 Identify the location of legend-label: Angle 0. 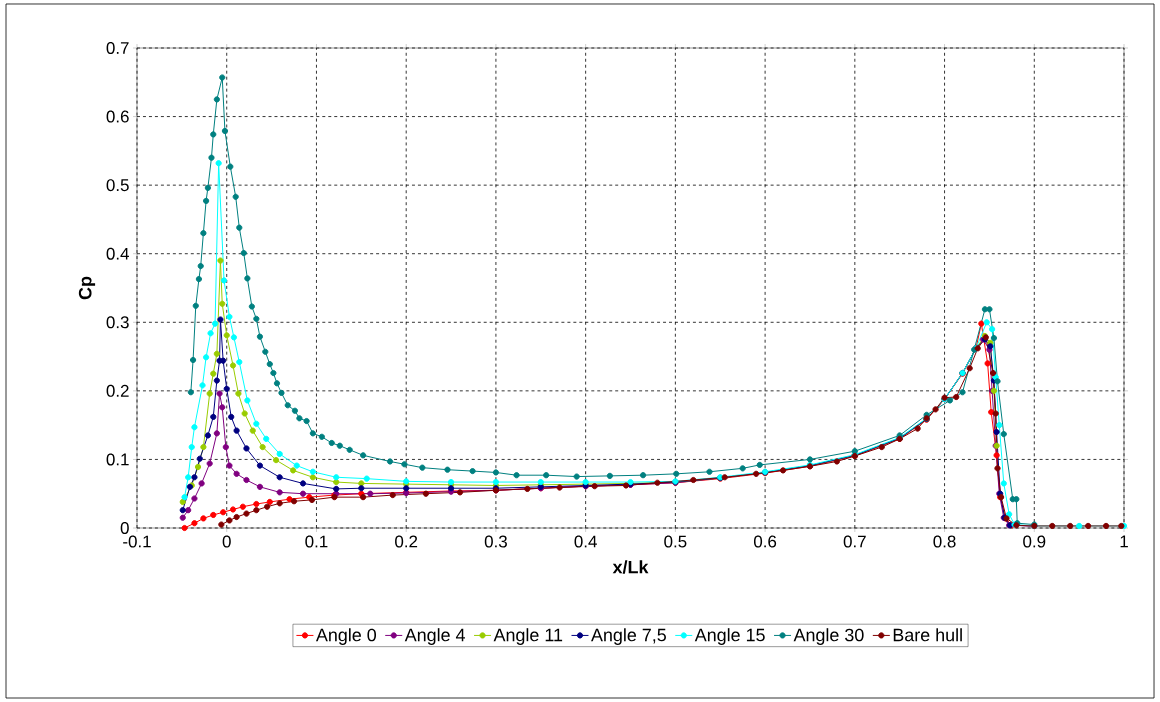
(346, 636).